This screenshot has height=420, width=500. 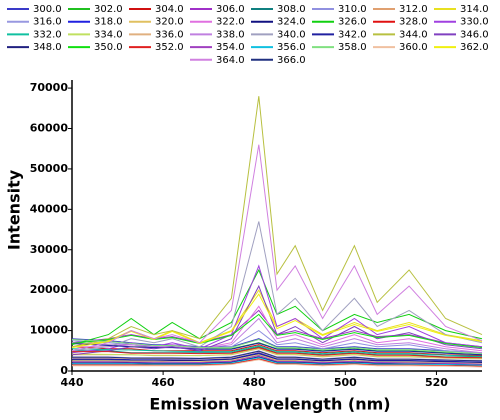 What do you see at coordinates (72, 382) in the screenshot?
I see `x-tick-label: 440` at bounding box center [72, 382].